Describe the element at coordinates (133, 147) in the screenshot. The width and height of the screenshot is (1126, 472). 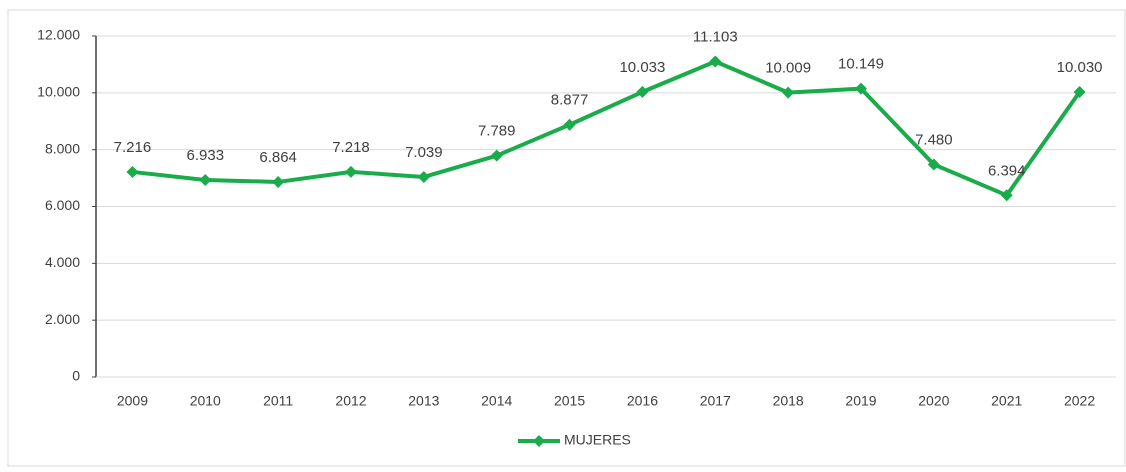
I see `data-label: 7.216` at that location.